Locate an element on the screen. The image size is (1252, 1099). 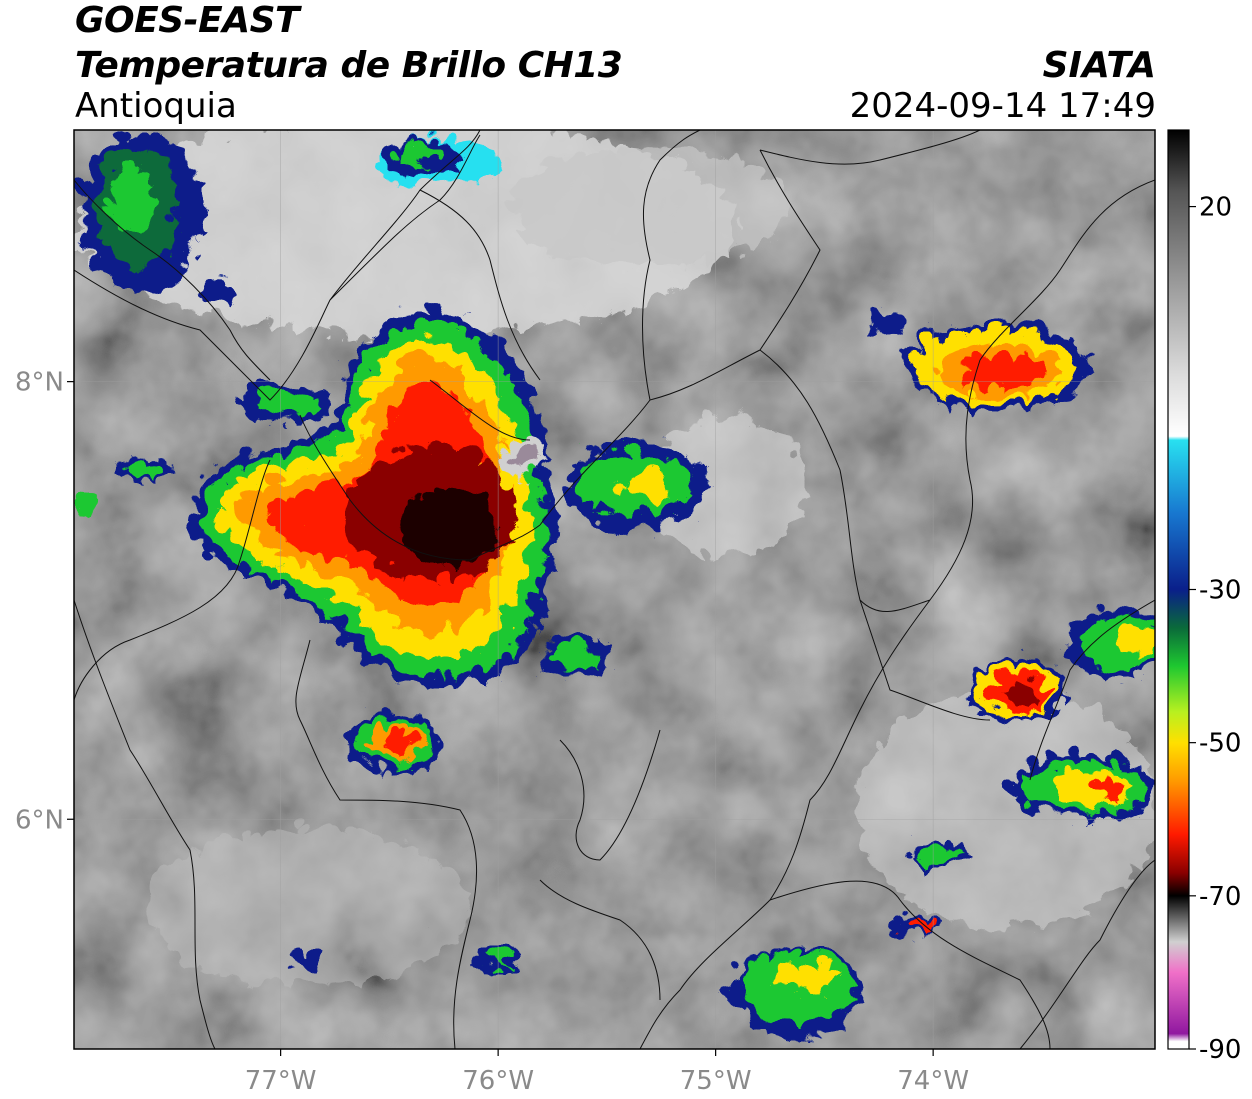
map-title: GOES-EAST is located at coordinates (187, 20).